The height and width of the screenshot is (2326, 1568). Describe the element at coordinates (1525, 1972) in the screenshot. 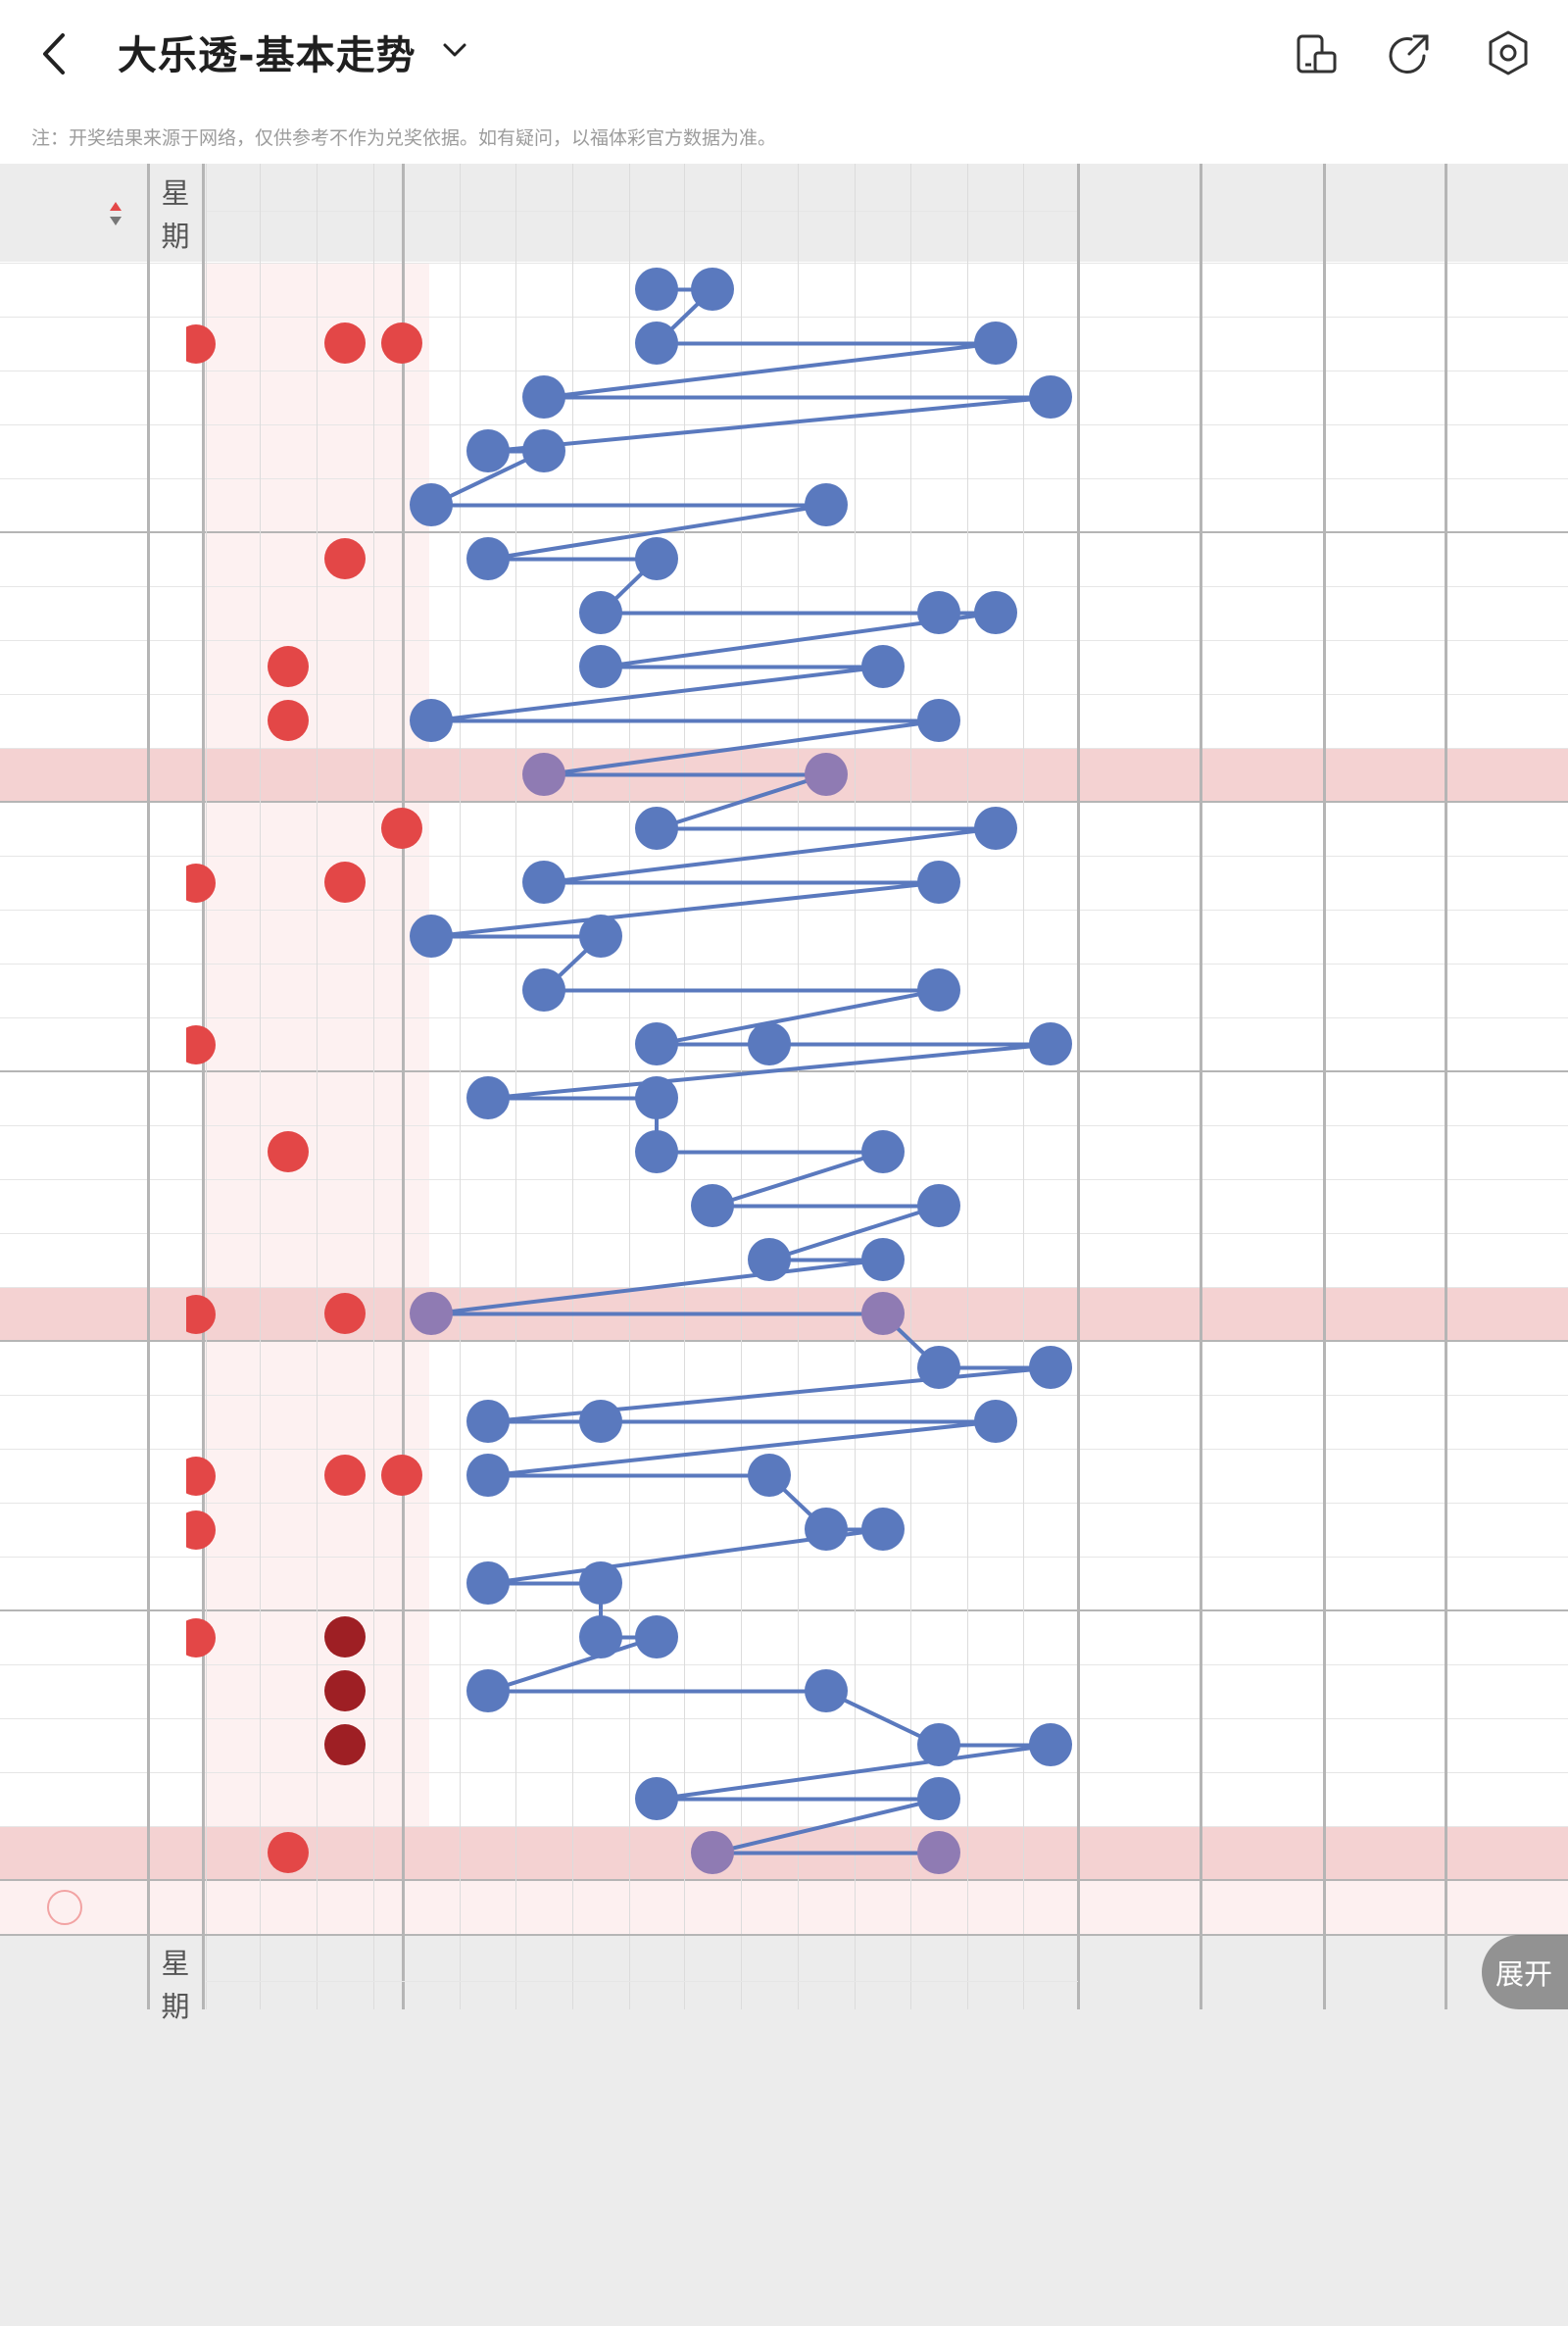

I see `expand-button: 展开` at that location.